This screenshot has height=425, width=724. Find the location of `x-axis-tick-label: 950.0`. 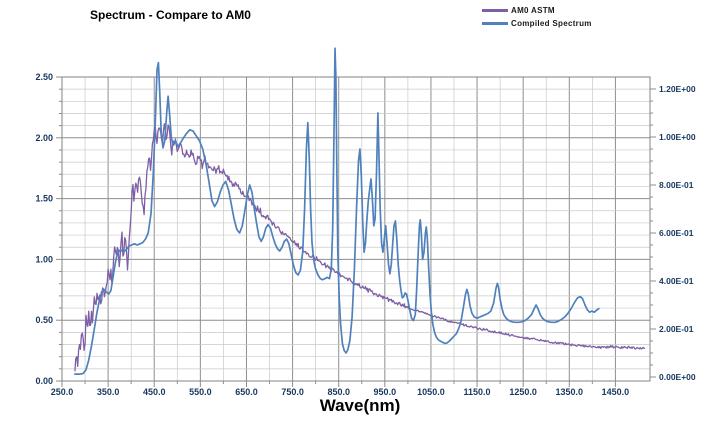

x-axis-tick-label: 950.0 is located at coordinates (385, 392).